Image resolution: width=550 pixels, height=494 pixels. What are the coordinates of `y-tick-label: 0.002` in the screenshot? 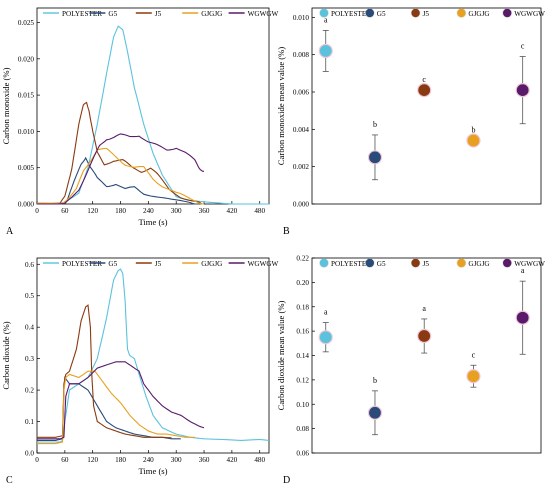 It's located at (301, 167).